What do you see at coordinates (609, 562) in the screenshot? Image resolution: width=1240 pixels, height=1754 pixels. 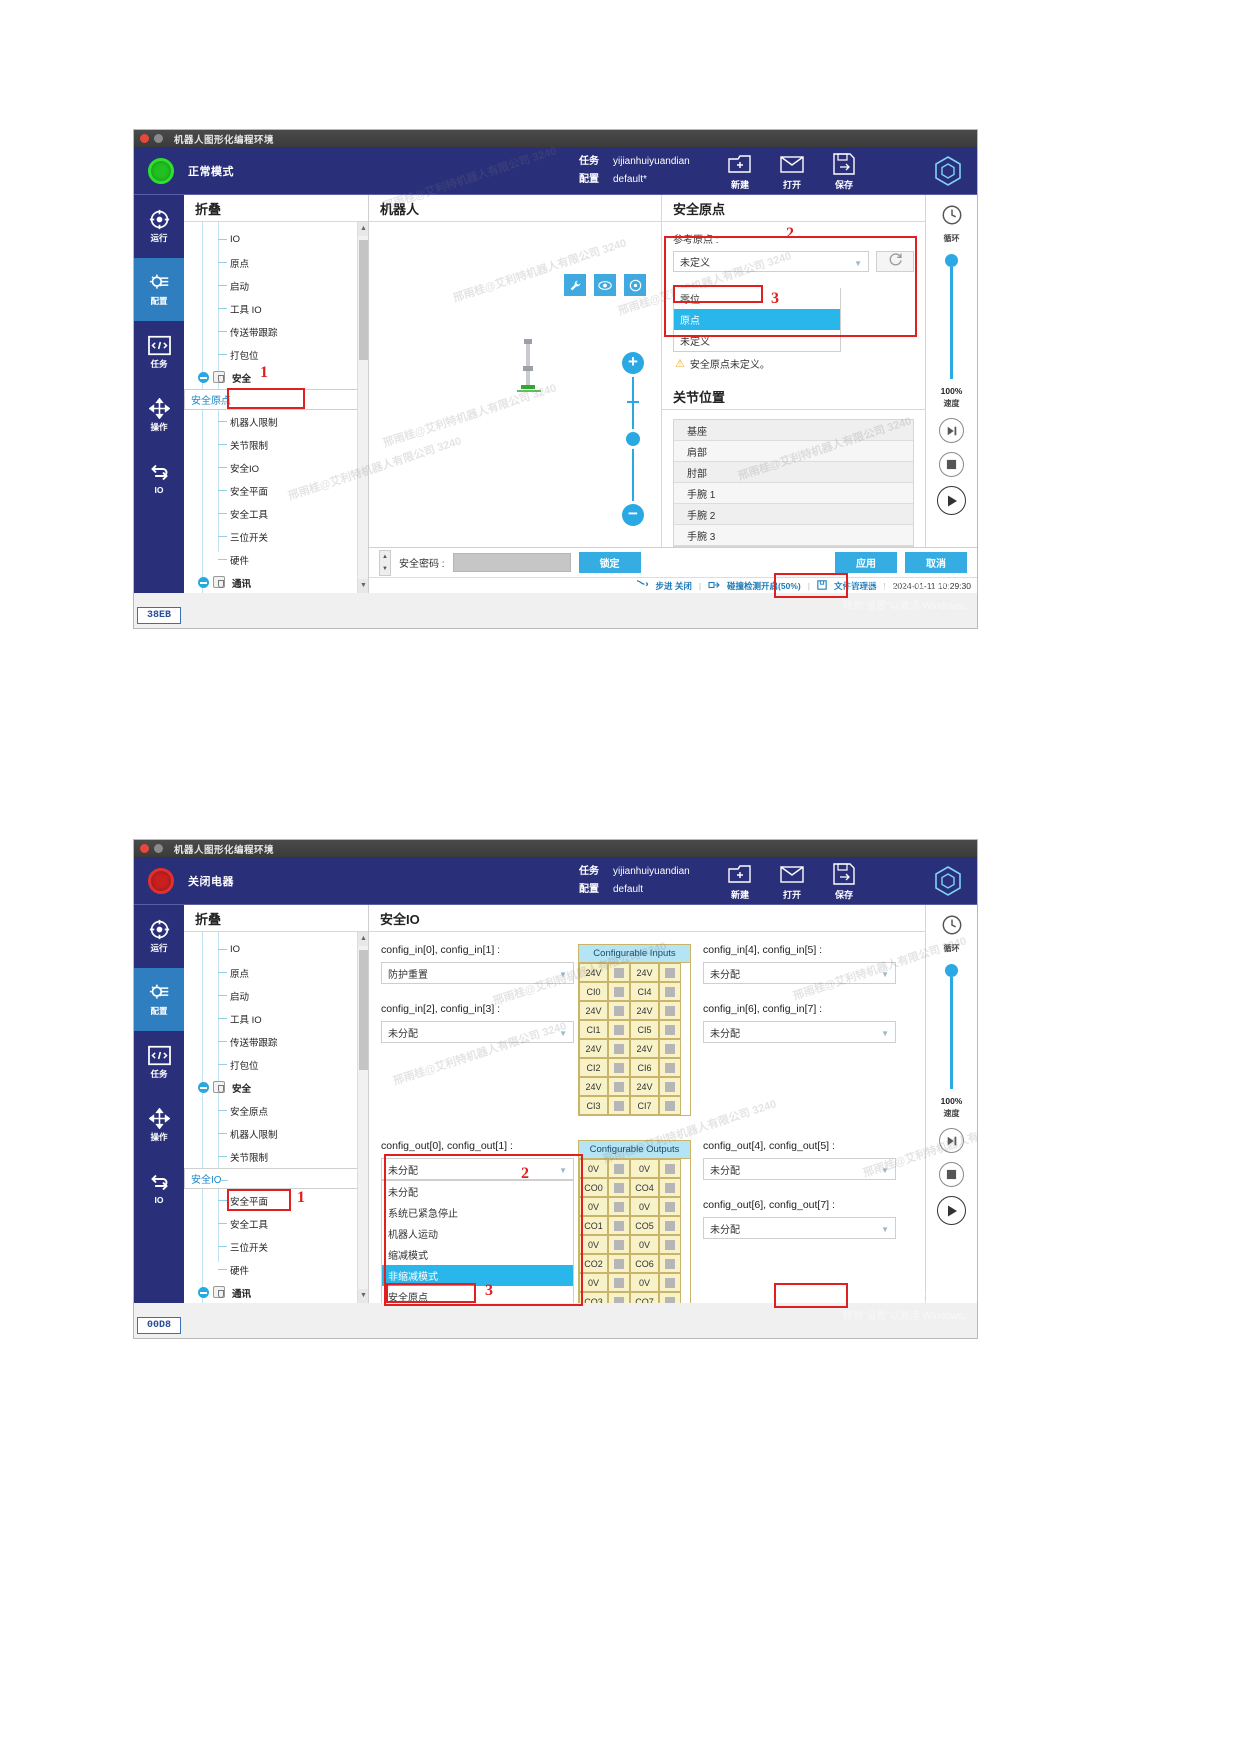 I see `lock-button: 锁定` at bounding box center [609, 562].